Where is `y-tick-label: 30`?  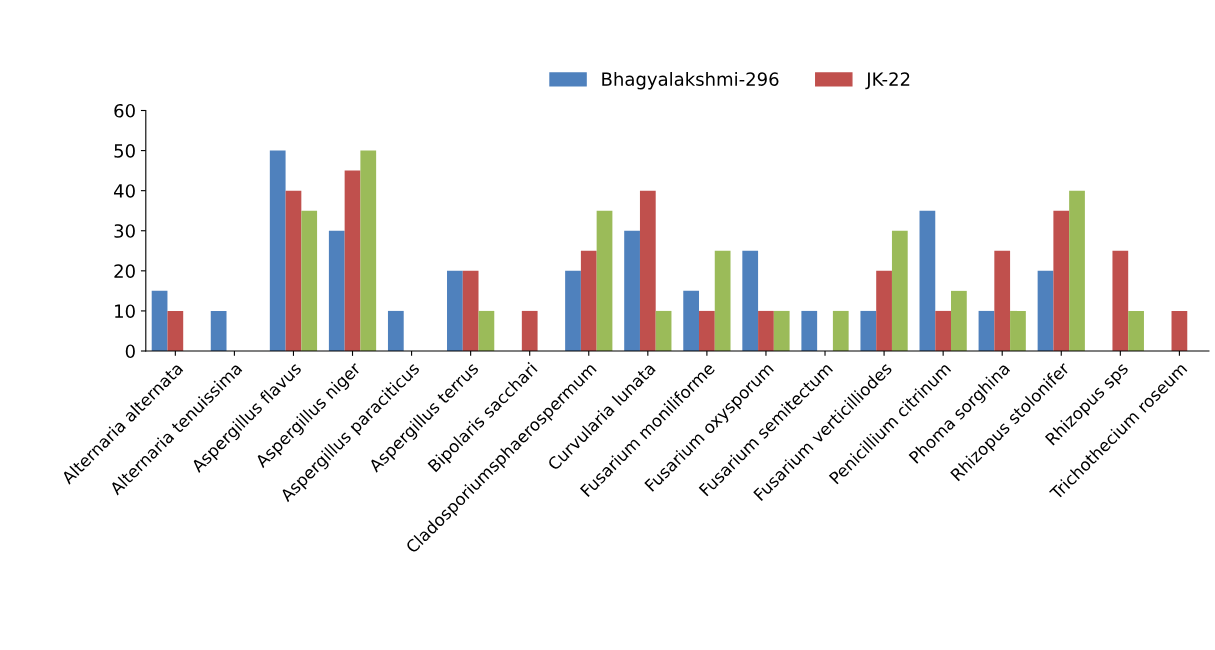
y-tick-label: 30 is located at coordinates (124, 231).